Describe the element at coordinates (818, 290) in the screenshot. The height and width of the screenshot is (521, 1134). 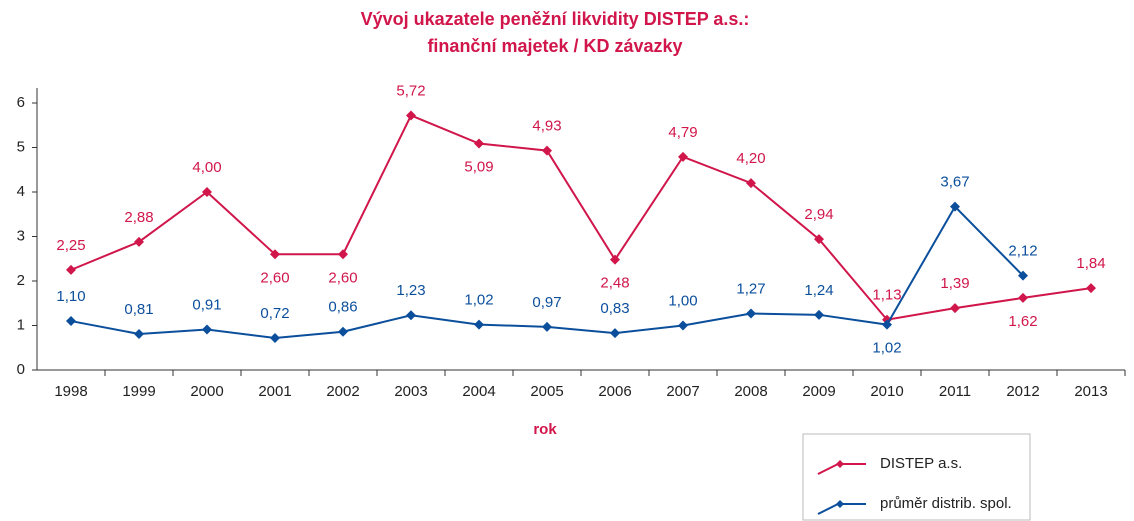
I see `data-label: 1,24` at that location.